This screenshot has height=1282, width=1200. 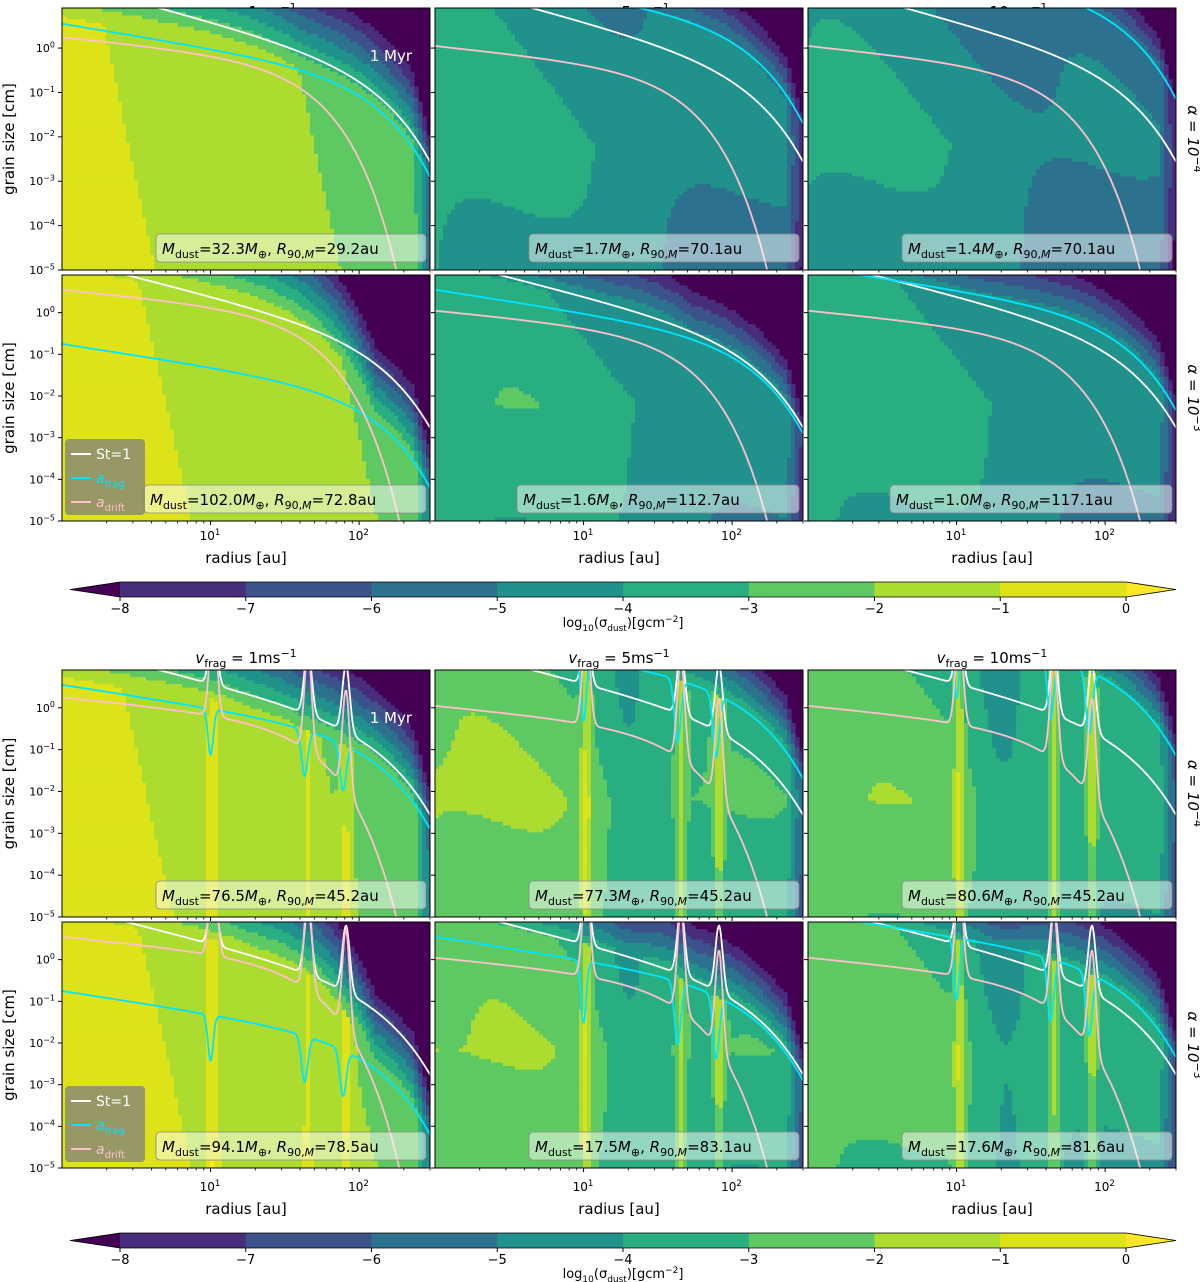 What do you see at coordinates (245, 658) in the screenshot?
I see `column-title: vfrag = 1ms−1` at bounding box center [245, 658].